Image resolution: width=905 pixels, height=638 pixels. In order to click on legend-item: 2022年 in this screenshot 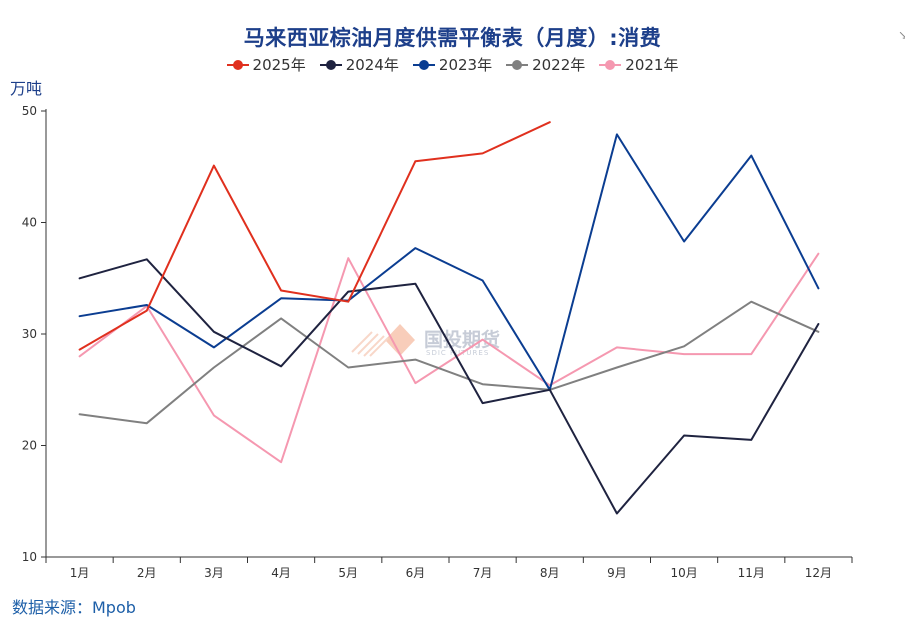, I will do `click(545, 64)`.